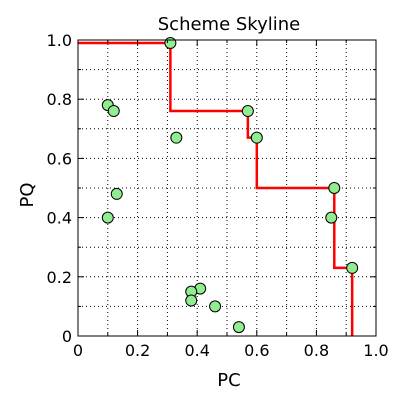 The width and height of the screenshot is (405, 405). What do you see at coordinates (228, 380) in the screenshot?
I see `x-axis-label: PC` at bounding box center [228, 380].